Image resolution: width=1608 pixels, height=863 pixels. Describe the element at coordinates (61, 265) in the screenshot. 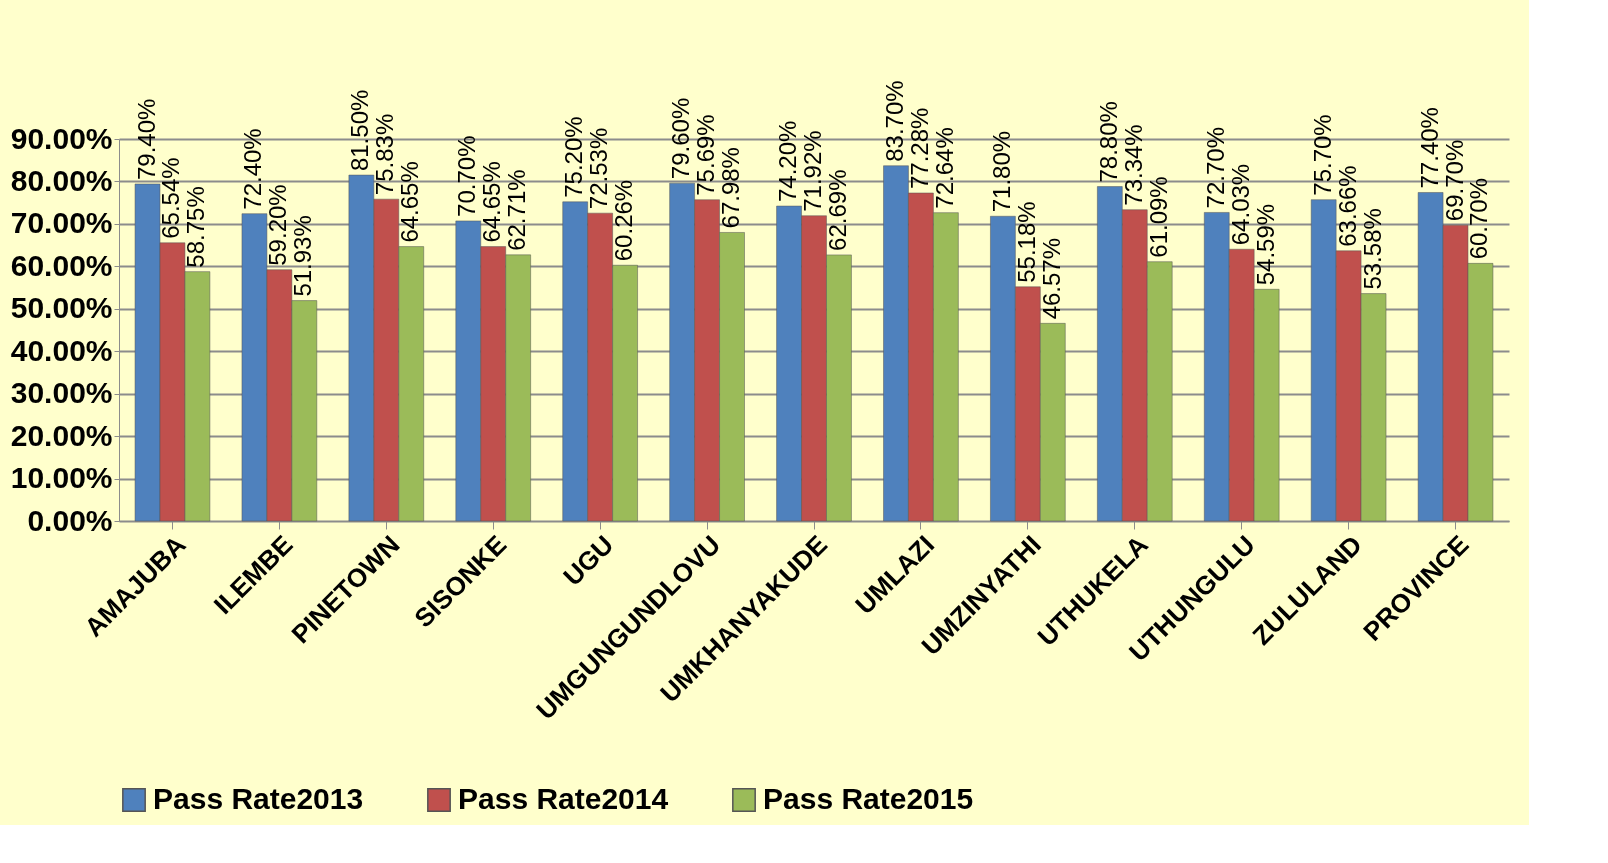

I see `y-tick-label: 60.00%` at that location.